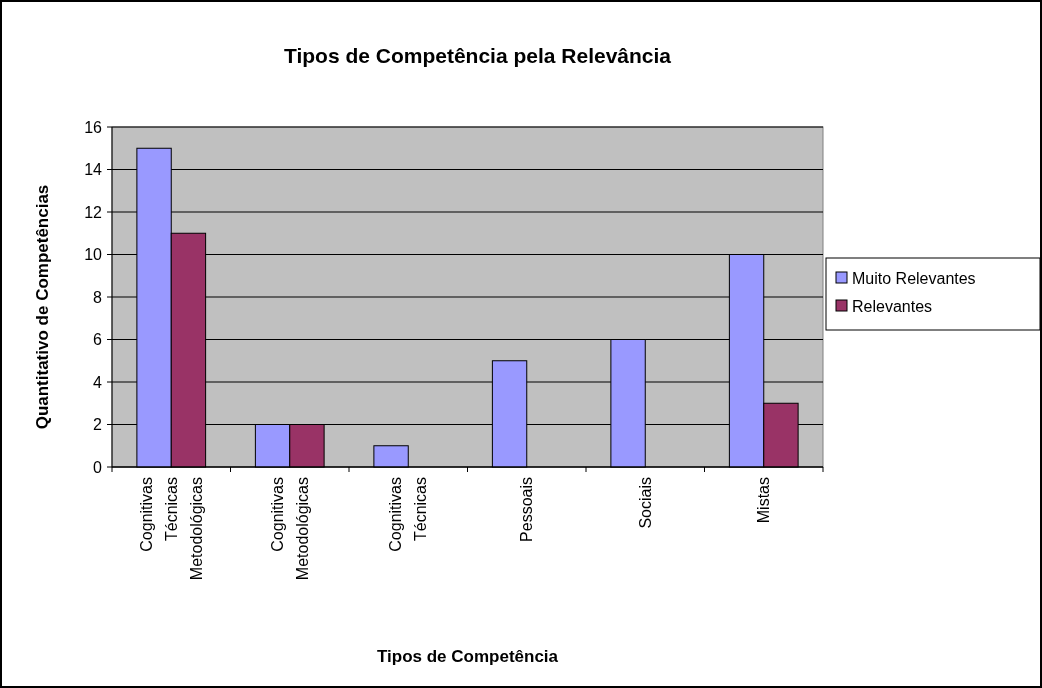  I want to click on legend-label: Muito Relevantes, so click(914, 278).